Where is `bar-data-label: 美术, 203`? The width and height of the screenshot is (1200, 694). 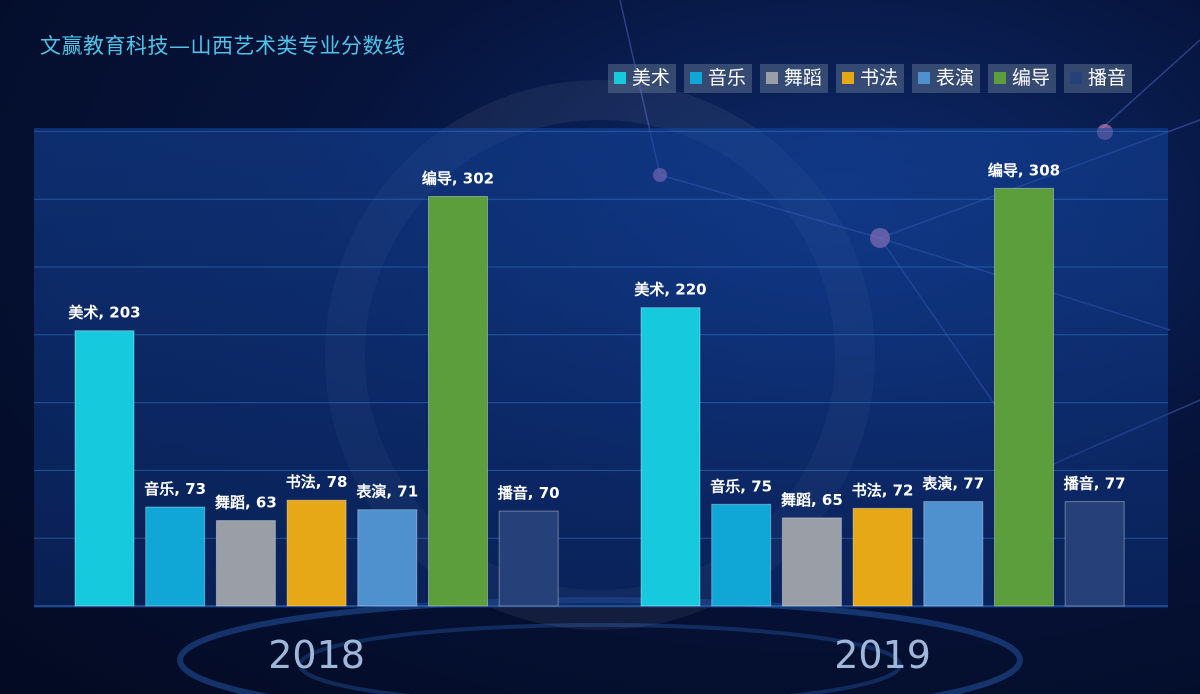 bar-data-label: 美术, 203 is located at coordinates (104, 313).